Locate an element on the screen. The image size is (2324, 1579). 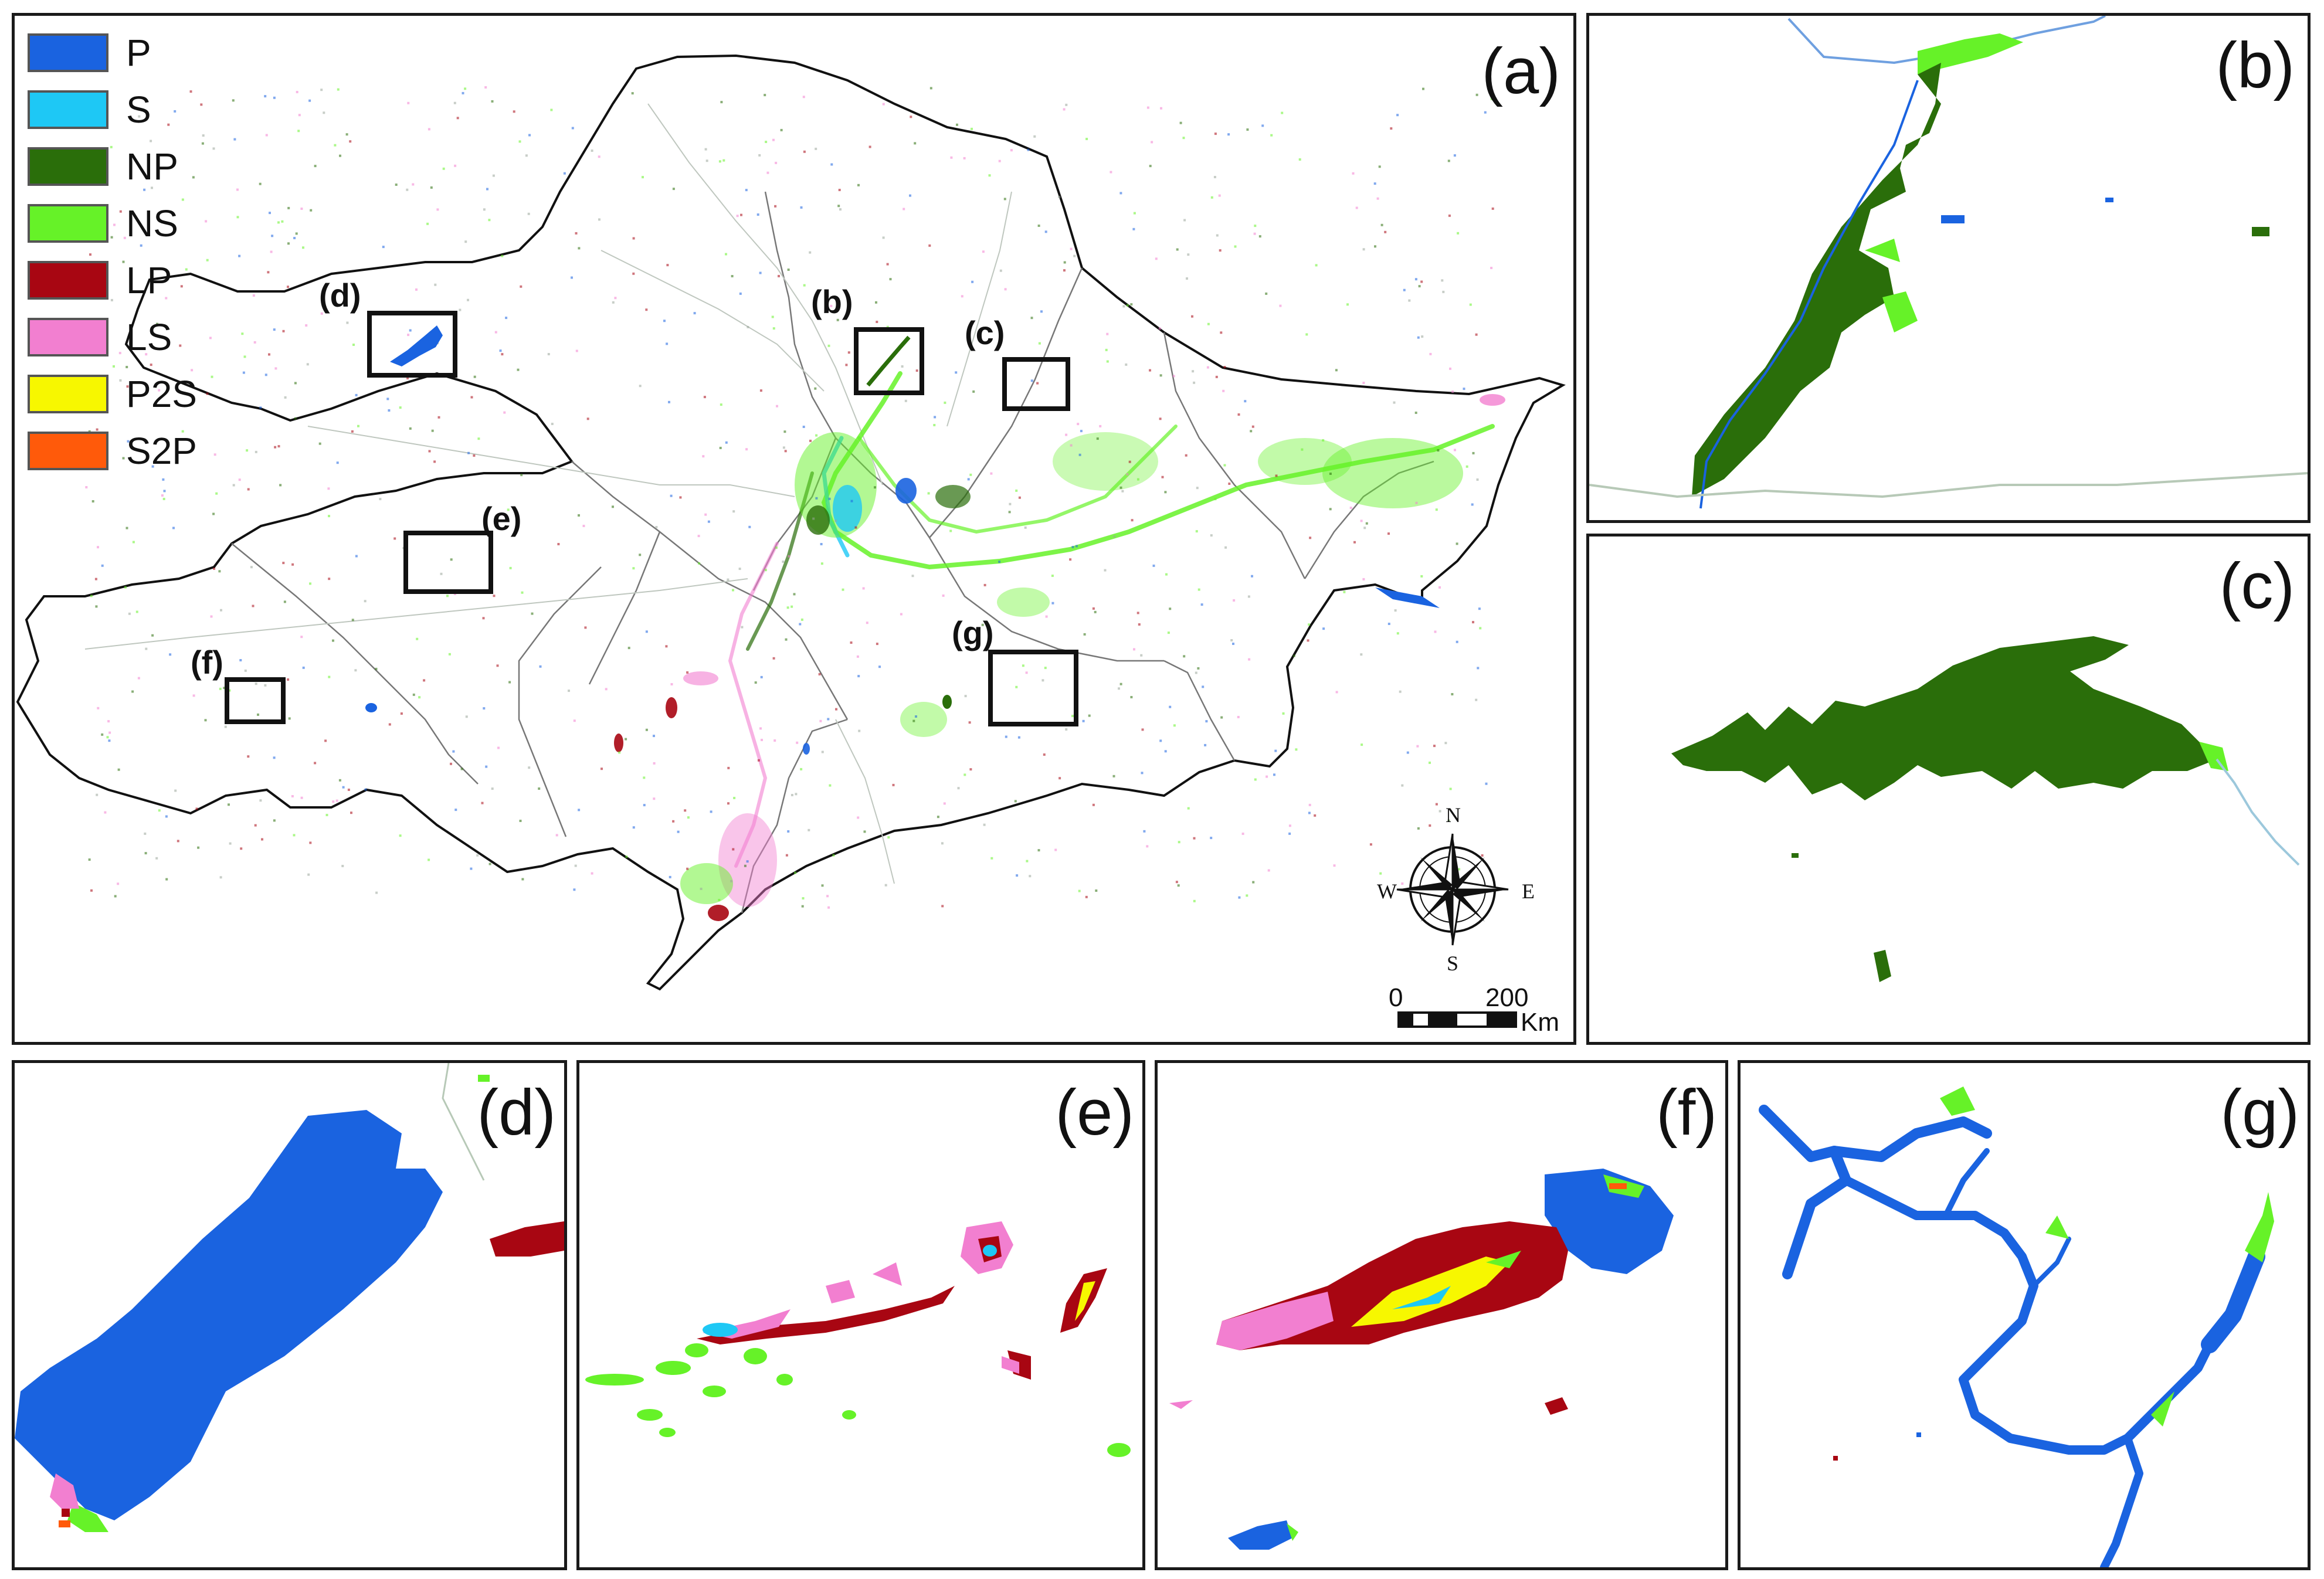
inset-map-e is located at coordinates (858, 1339).